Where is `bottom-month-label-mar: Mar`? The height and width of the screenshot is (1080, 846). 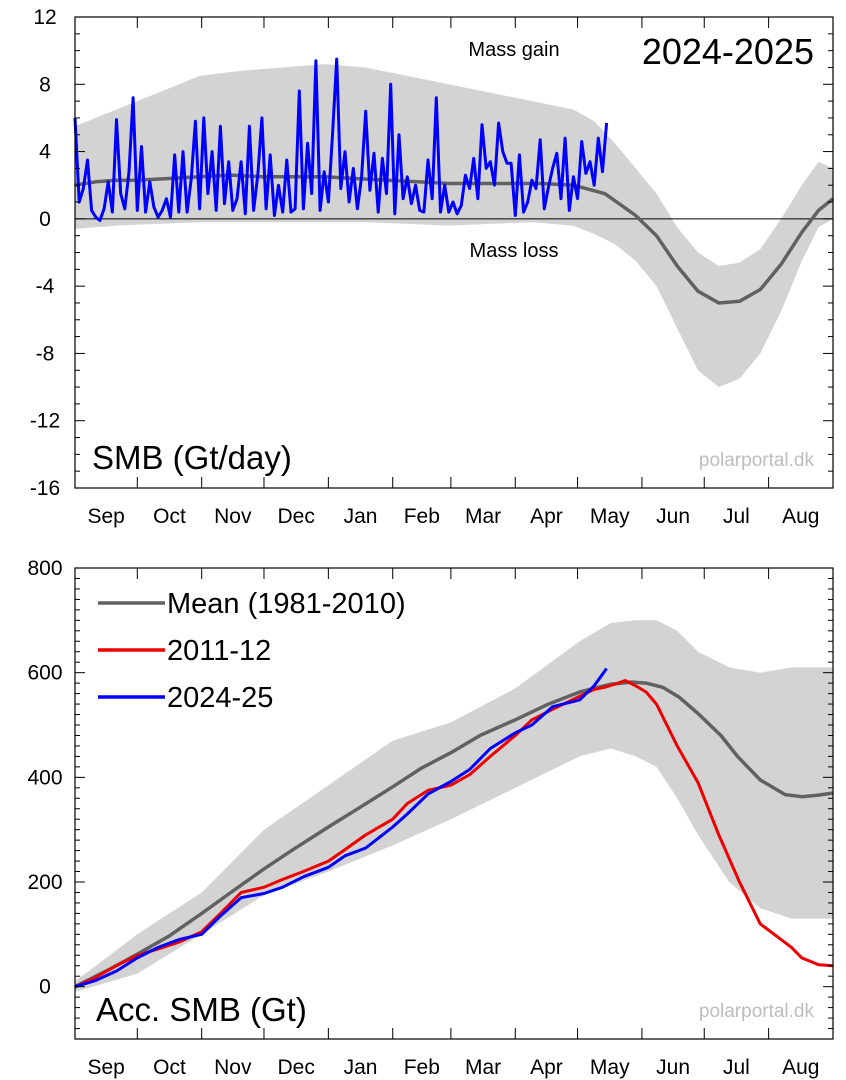 bottom-month-label-mar: Mar is located at coordinates (483, 1067).